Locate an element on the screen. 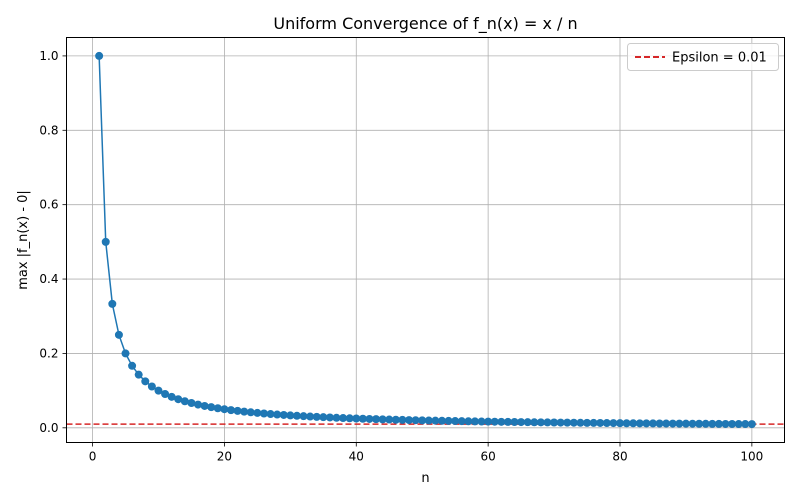  y-tick-label: 0.2 is located at coordinates (48, 353).